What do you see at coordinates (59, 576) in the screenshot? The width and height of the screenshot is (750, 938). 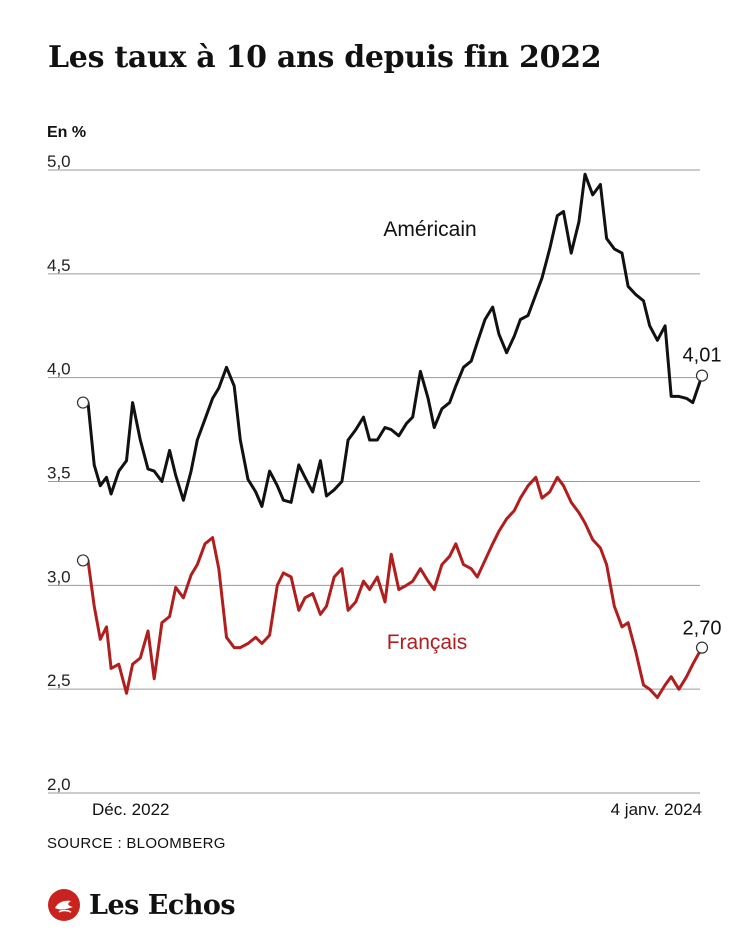 I see `y-tick-label: 3,0` at bounding box center [59, 576].